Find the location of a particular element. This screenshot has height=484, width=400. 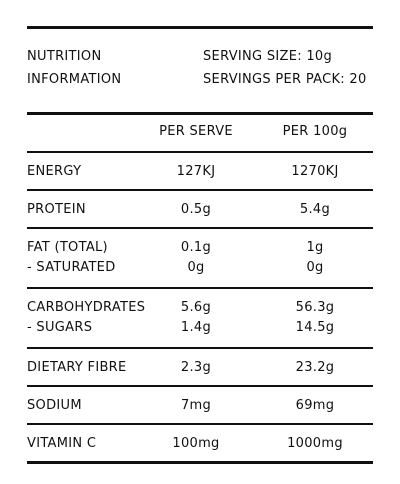

nutrient-label: CARBOHYDRATES is located at coordinates (86, 307).